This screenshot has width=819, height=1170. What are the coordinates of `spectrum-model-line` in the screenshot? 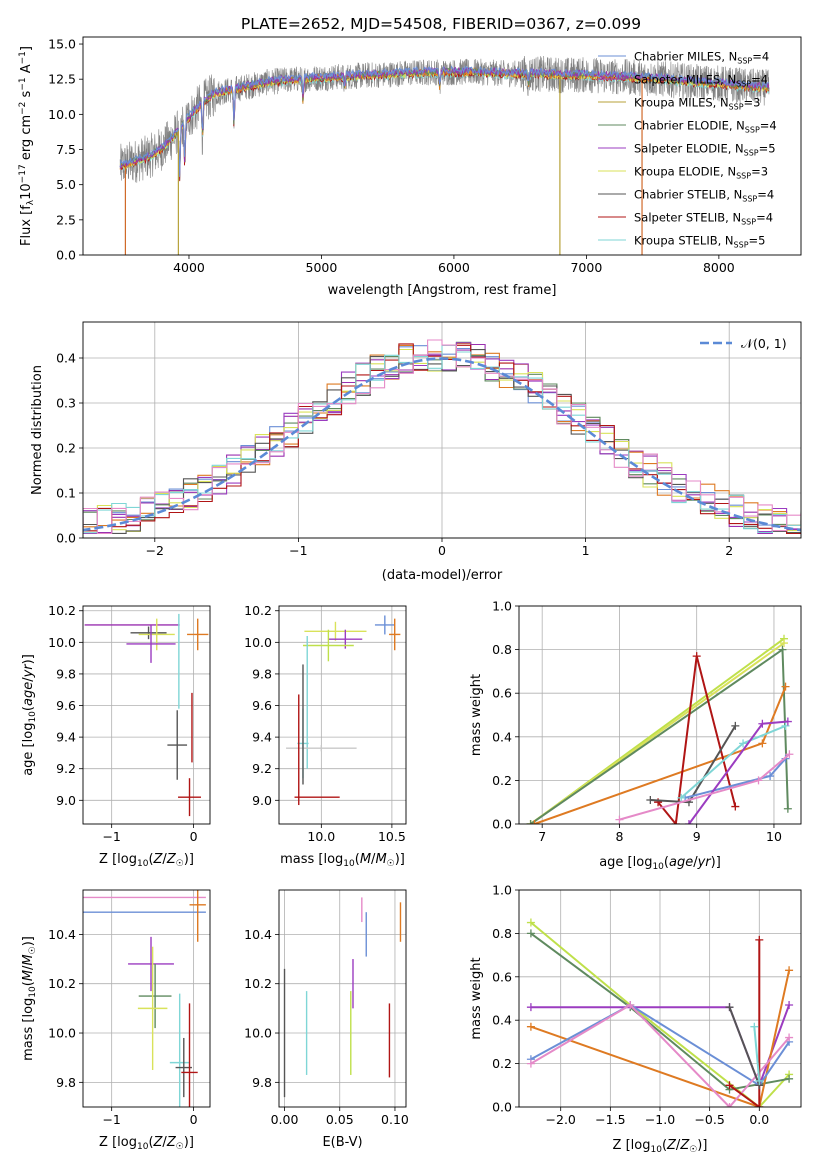 It's located at (444, 121).